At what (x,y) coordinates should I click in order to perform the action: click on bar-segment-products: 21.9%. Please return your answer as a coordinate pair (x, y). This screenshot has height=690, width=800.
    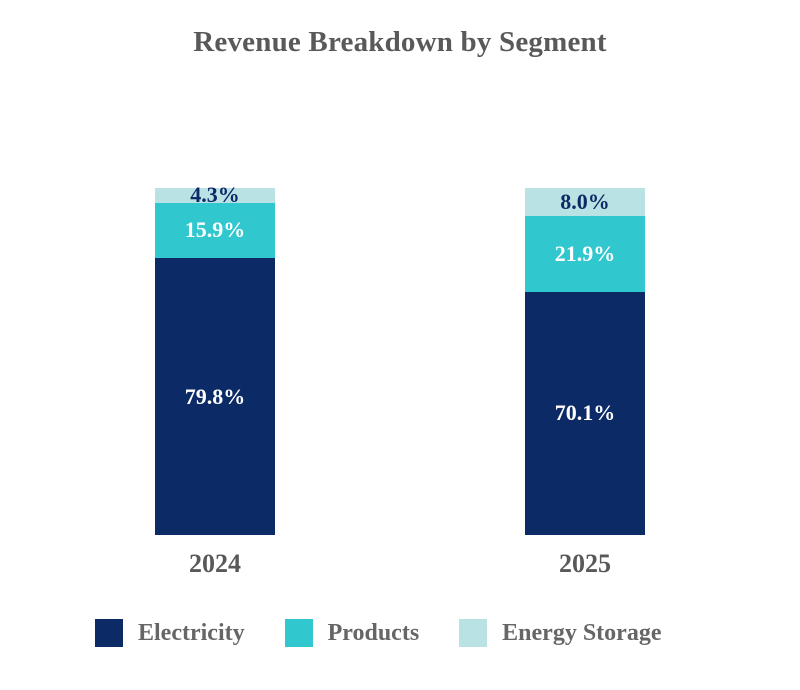
    Looking at the image, I should click on (585, 253).